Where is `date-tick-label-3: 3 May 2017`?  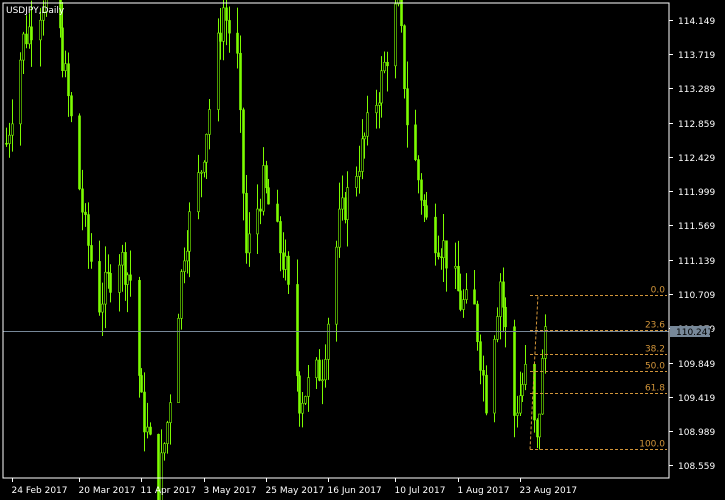 date-tick-label-3: 3 May 2017 is located at coordinates (230, 491).